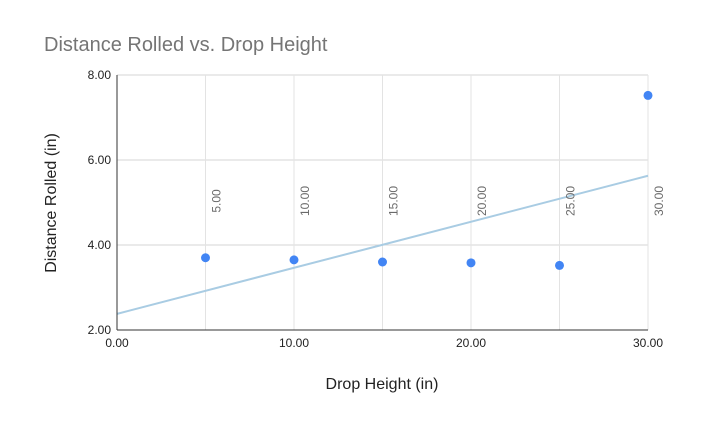 The height and width of the screenshot is (426, 724). Describe the element at coordinates (100, 245) in the screenshot. I see `y-tick-label: 4.00` at that location.